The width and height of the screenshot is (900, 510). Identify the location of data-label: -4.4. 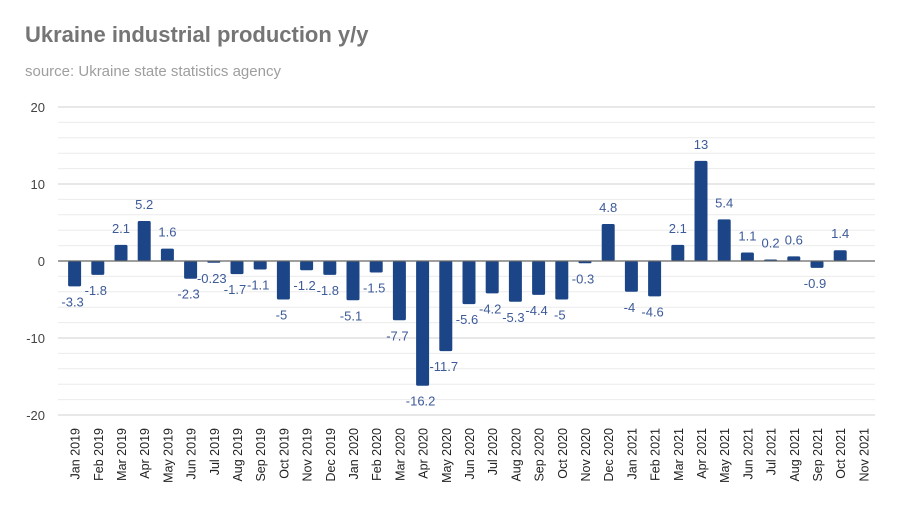
(536, 310).